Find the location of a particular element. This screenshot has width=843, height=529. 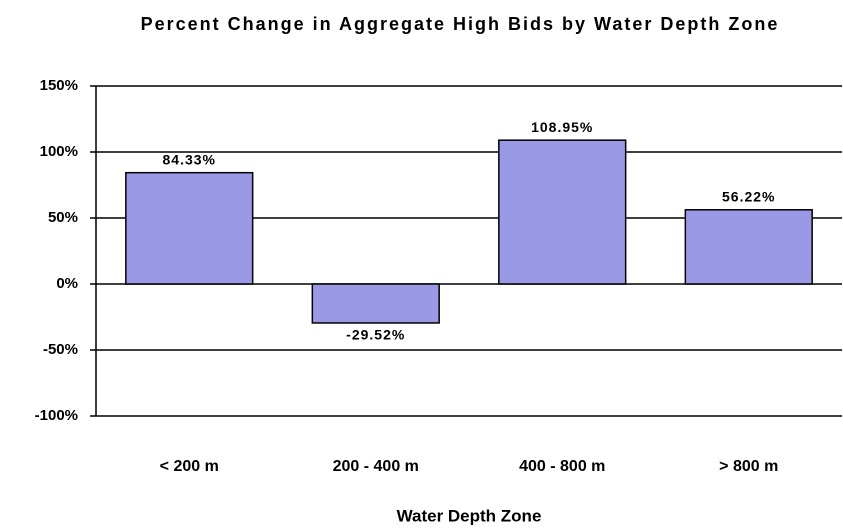

data-label: 84.33% is located at coordinates (189, 159).